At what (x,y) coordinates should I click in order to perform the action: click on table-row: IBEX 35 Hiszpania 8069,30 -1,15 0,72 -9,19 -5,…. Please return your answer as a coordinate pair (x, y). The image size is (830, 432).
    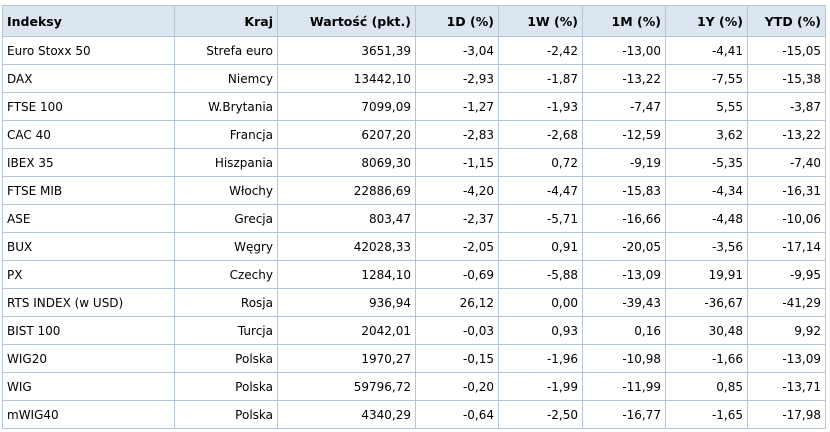
    Looking at the image, I should click on (414, 162).